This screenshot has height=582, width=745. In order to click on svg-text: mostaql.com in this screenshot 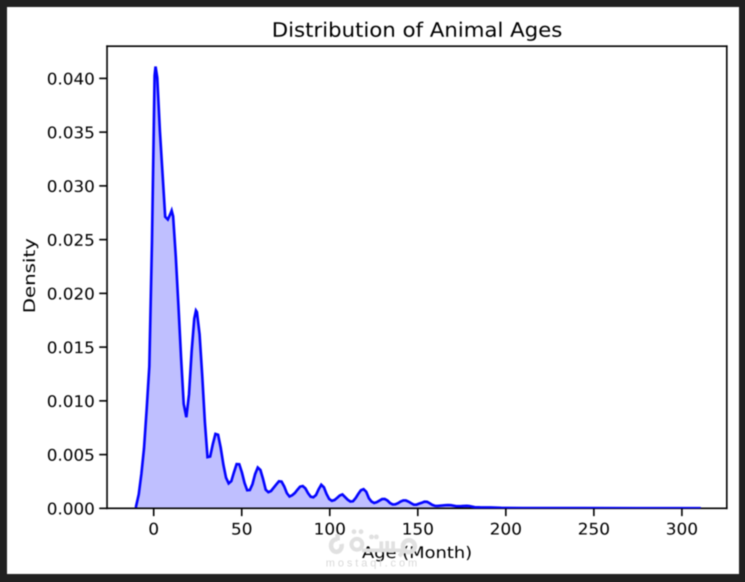, I will do `click(373, 564)`.